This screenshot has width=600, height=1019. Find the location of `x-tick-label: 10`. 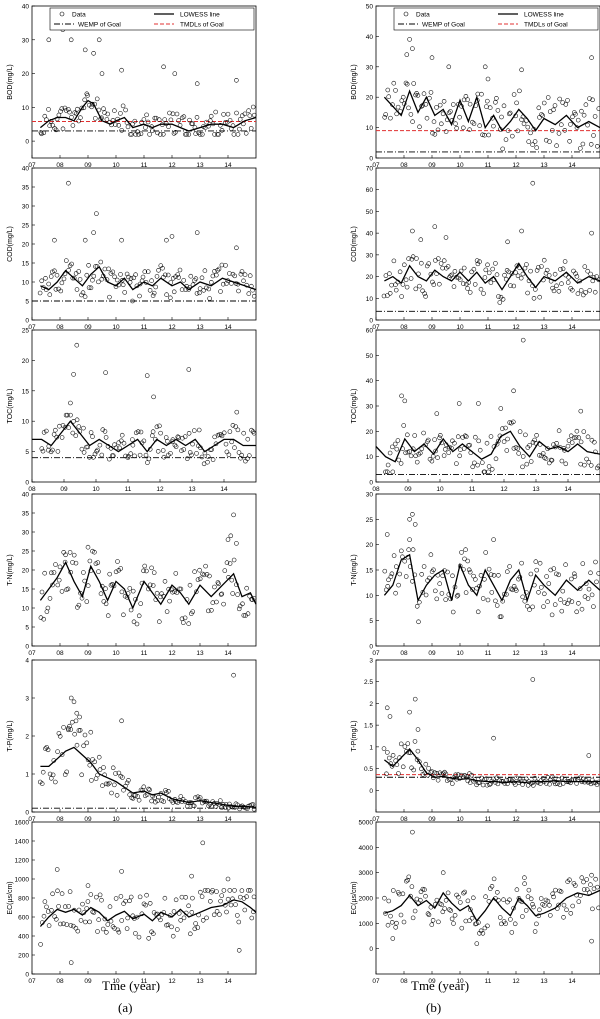

x-tick-label: 10 is located at coordinates (460, 981).